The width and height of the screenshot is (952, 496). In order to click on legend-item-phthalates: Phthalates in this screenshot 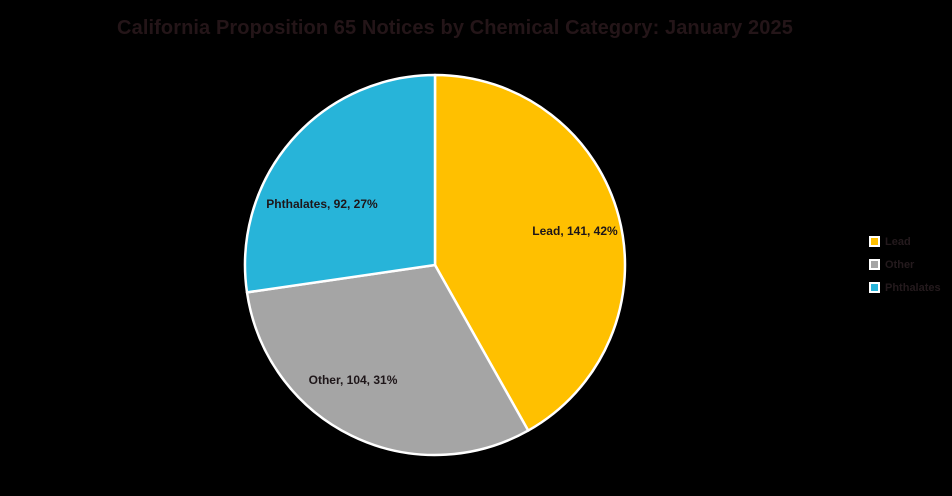, I will do `click(905, 287)`.